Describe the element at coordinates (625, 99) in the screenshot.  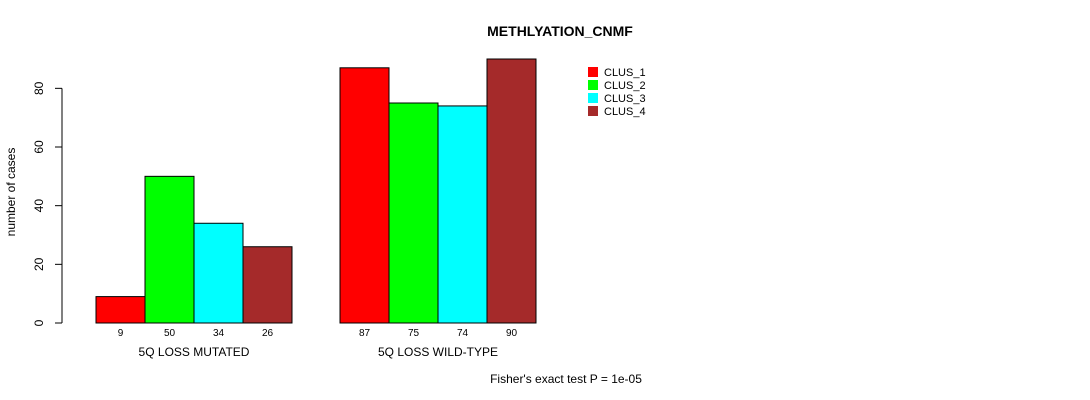
I see `legend-label: CLUS_3` at that location.